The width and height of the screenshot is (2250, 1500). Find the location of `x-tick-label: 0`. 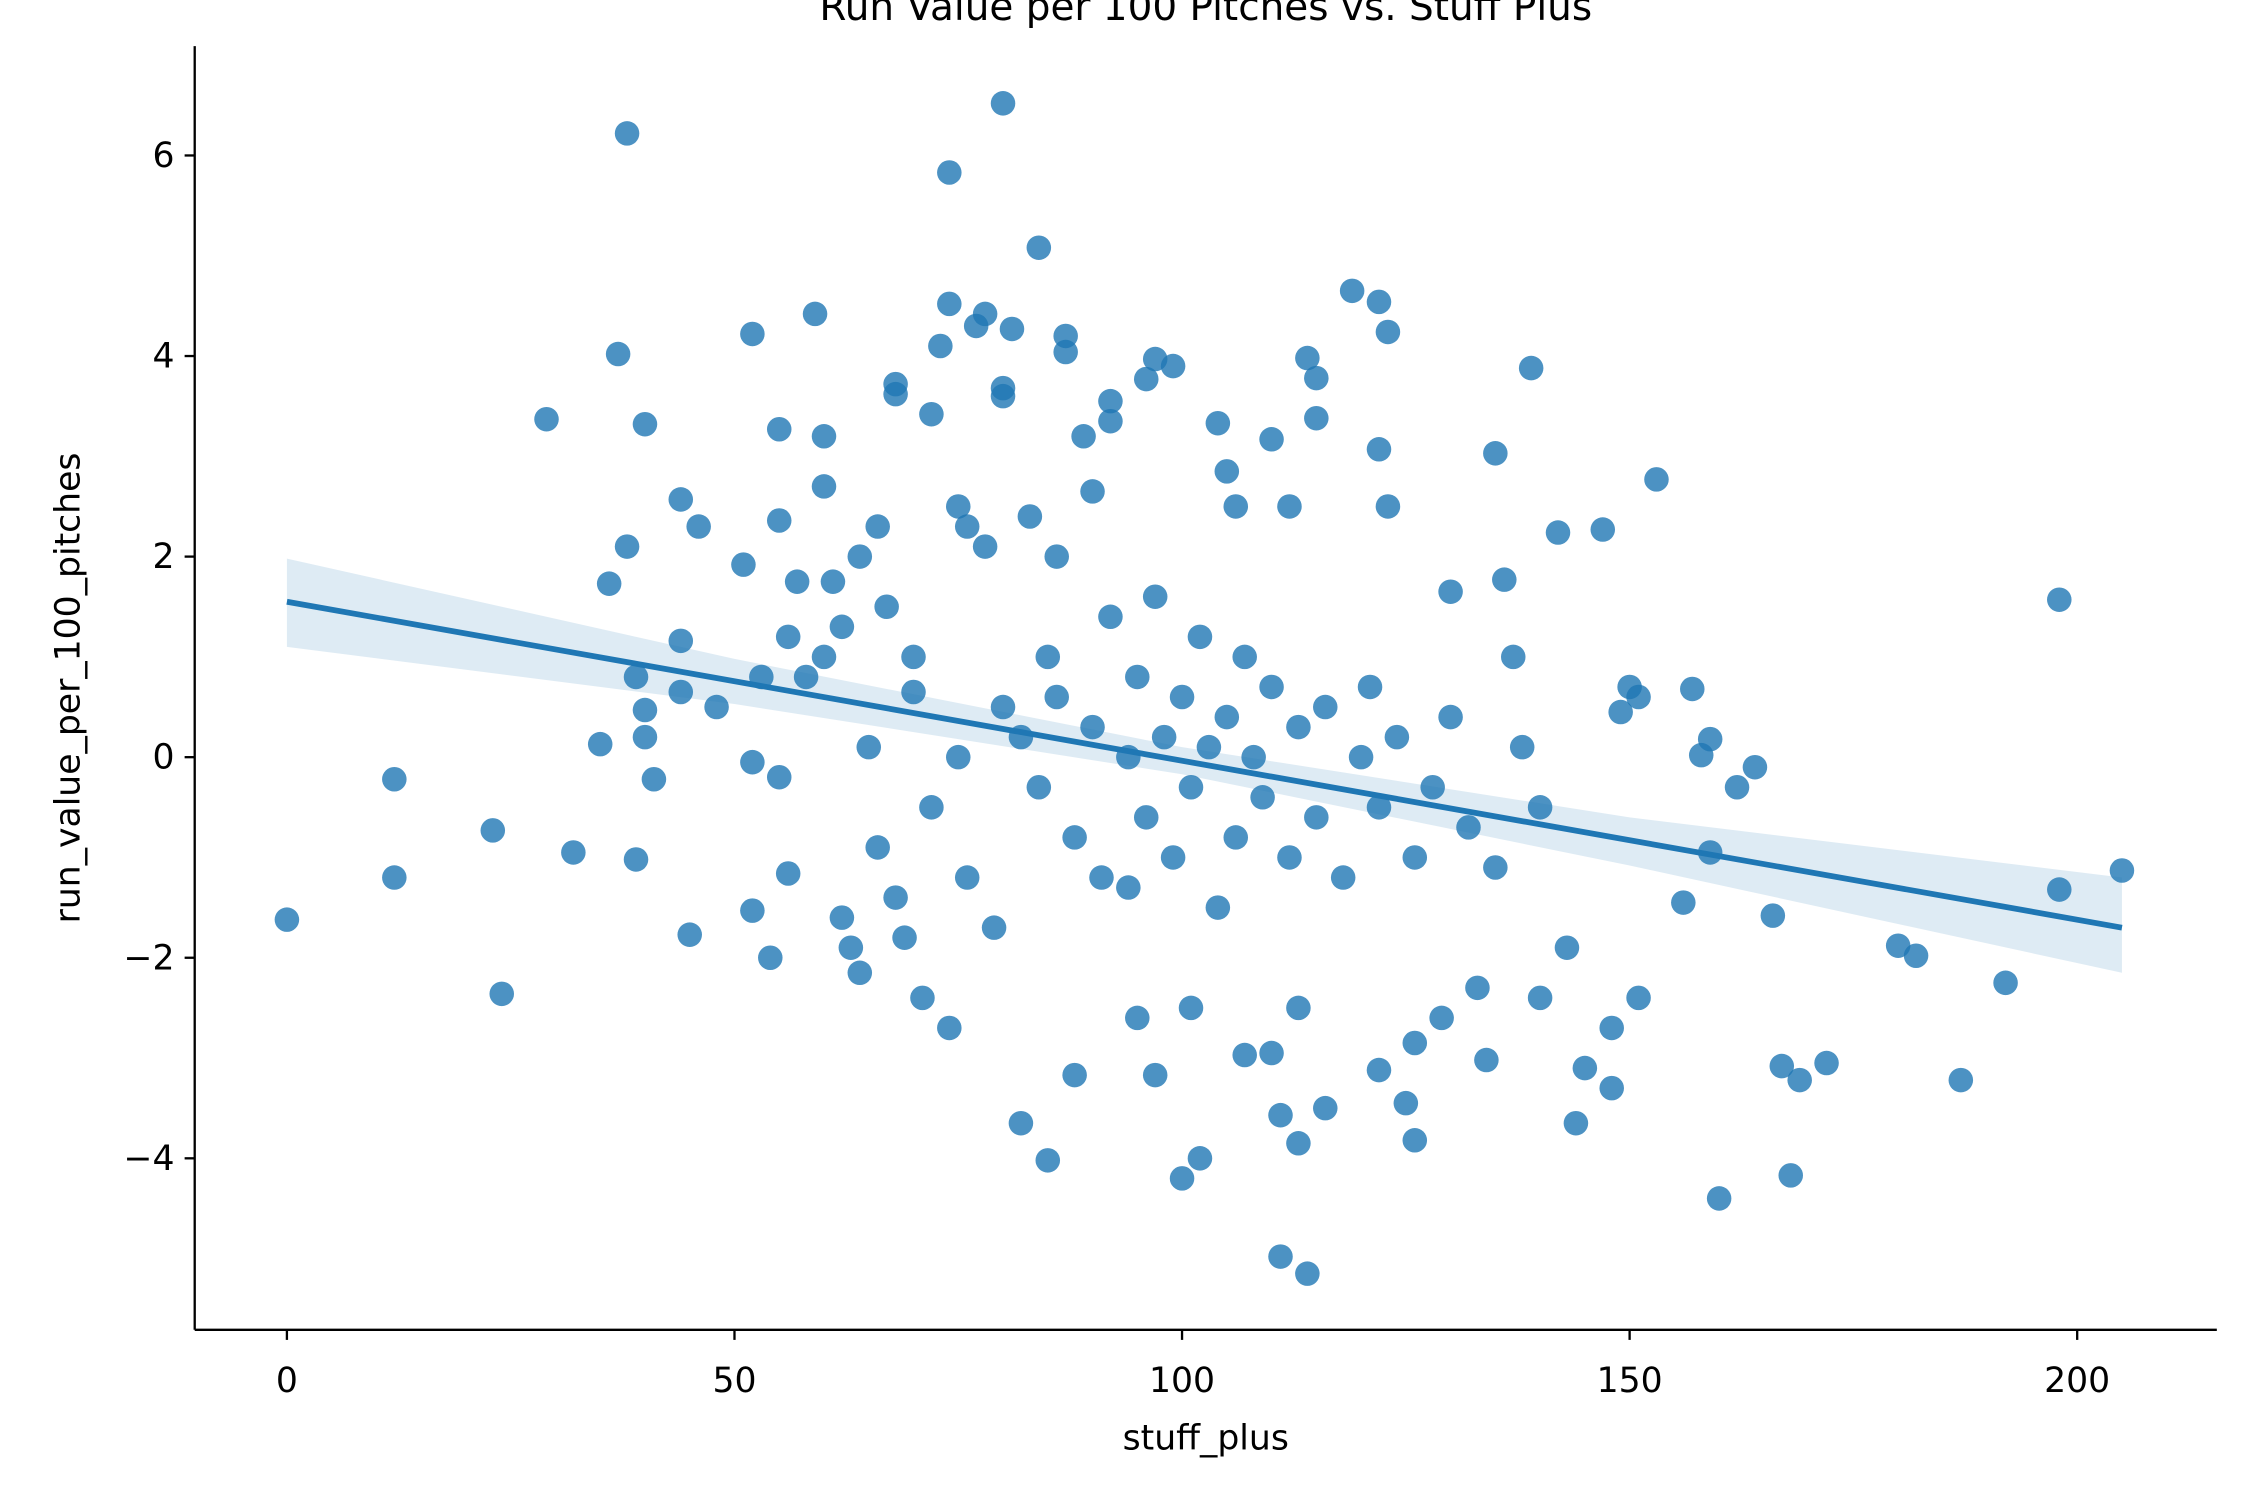

x-tick-label: 0 is located at coordinates (287, 1381).